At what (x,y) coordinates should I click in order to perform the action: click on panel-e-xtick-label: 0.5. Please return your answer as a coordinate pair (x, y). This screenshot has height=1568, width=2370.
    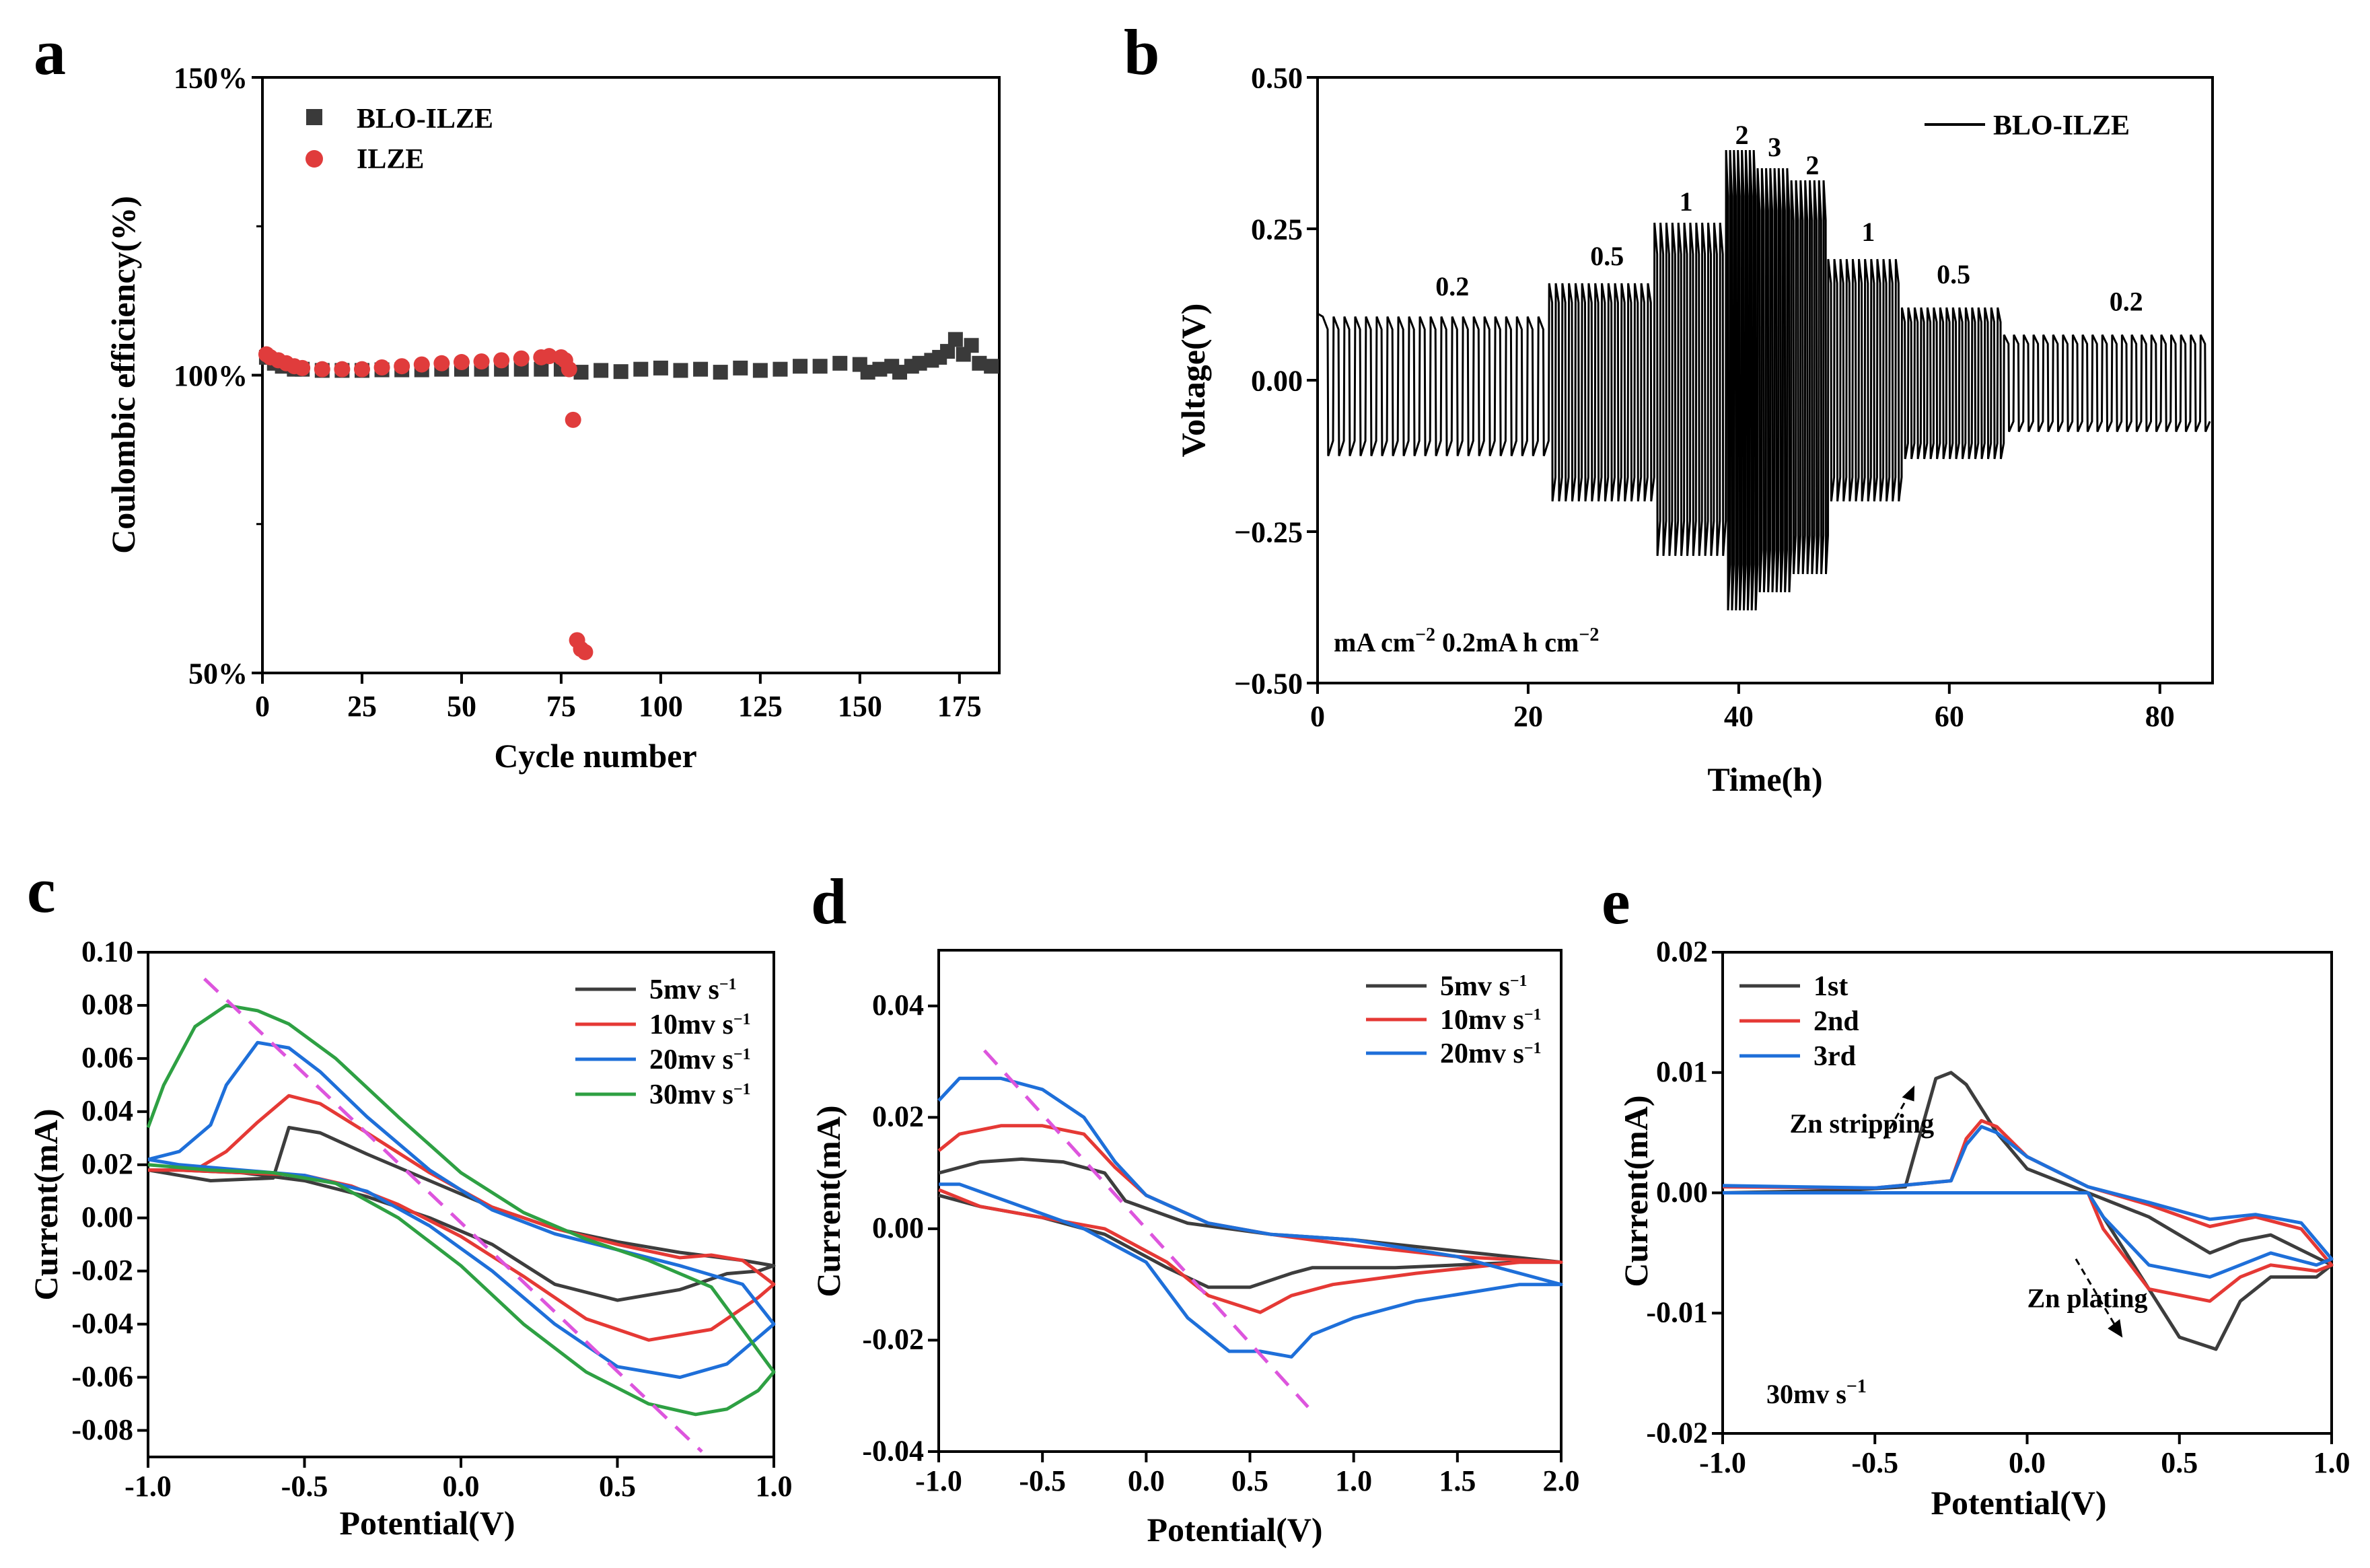
    Looking at the image, I should click on (2179, 1462).